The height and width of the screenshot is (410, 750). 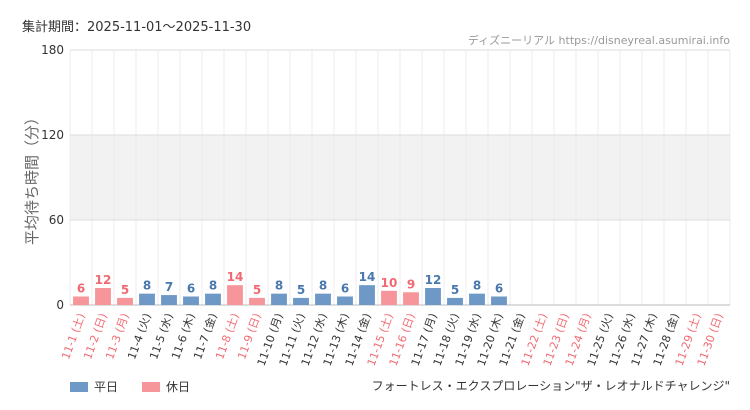 What do you see at coordinates (32, 177) in the screenshot?
I see `y-axis-label: 平均待ち時間（分）` at bounding box center [32, 177].